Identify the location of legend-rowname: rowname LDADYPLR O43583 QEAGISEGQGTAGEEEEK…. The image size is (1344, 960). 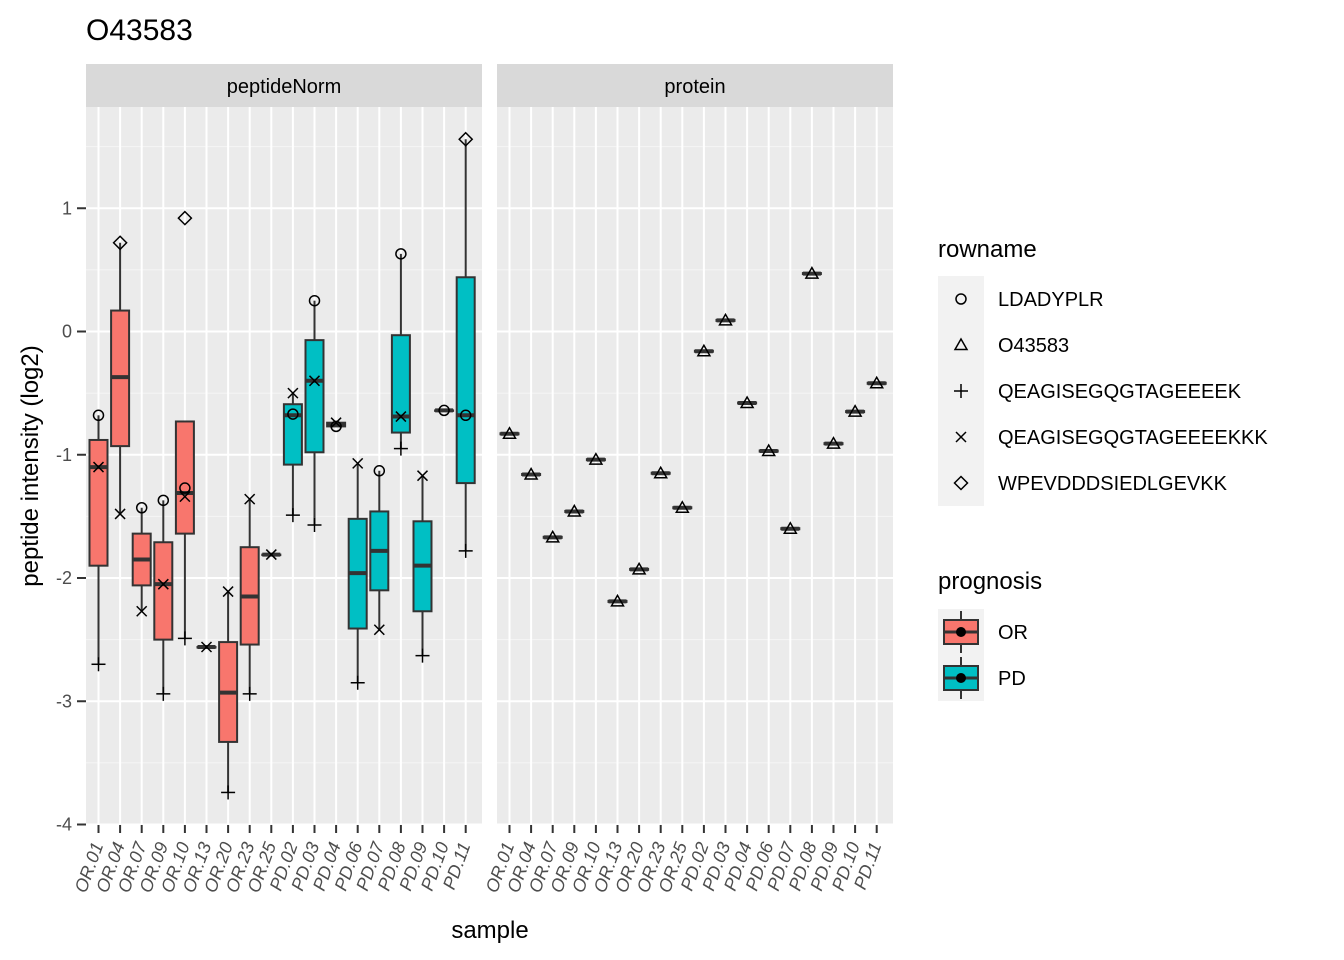
(1103, 371).